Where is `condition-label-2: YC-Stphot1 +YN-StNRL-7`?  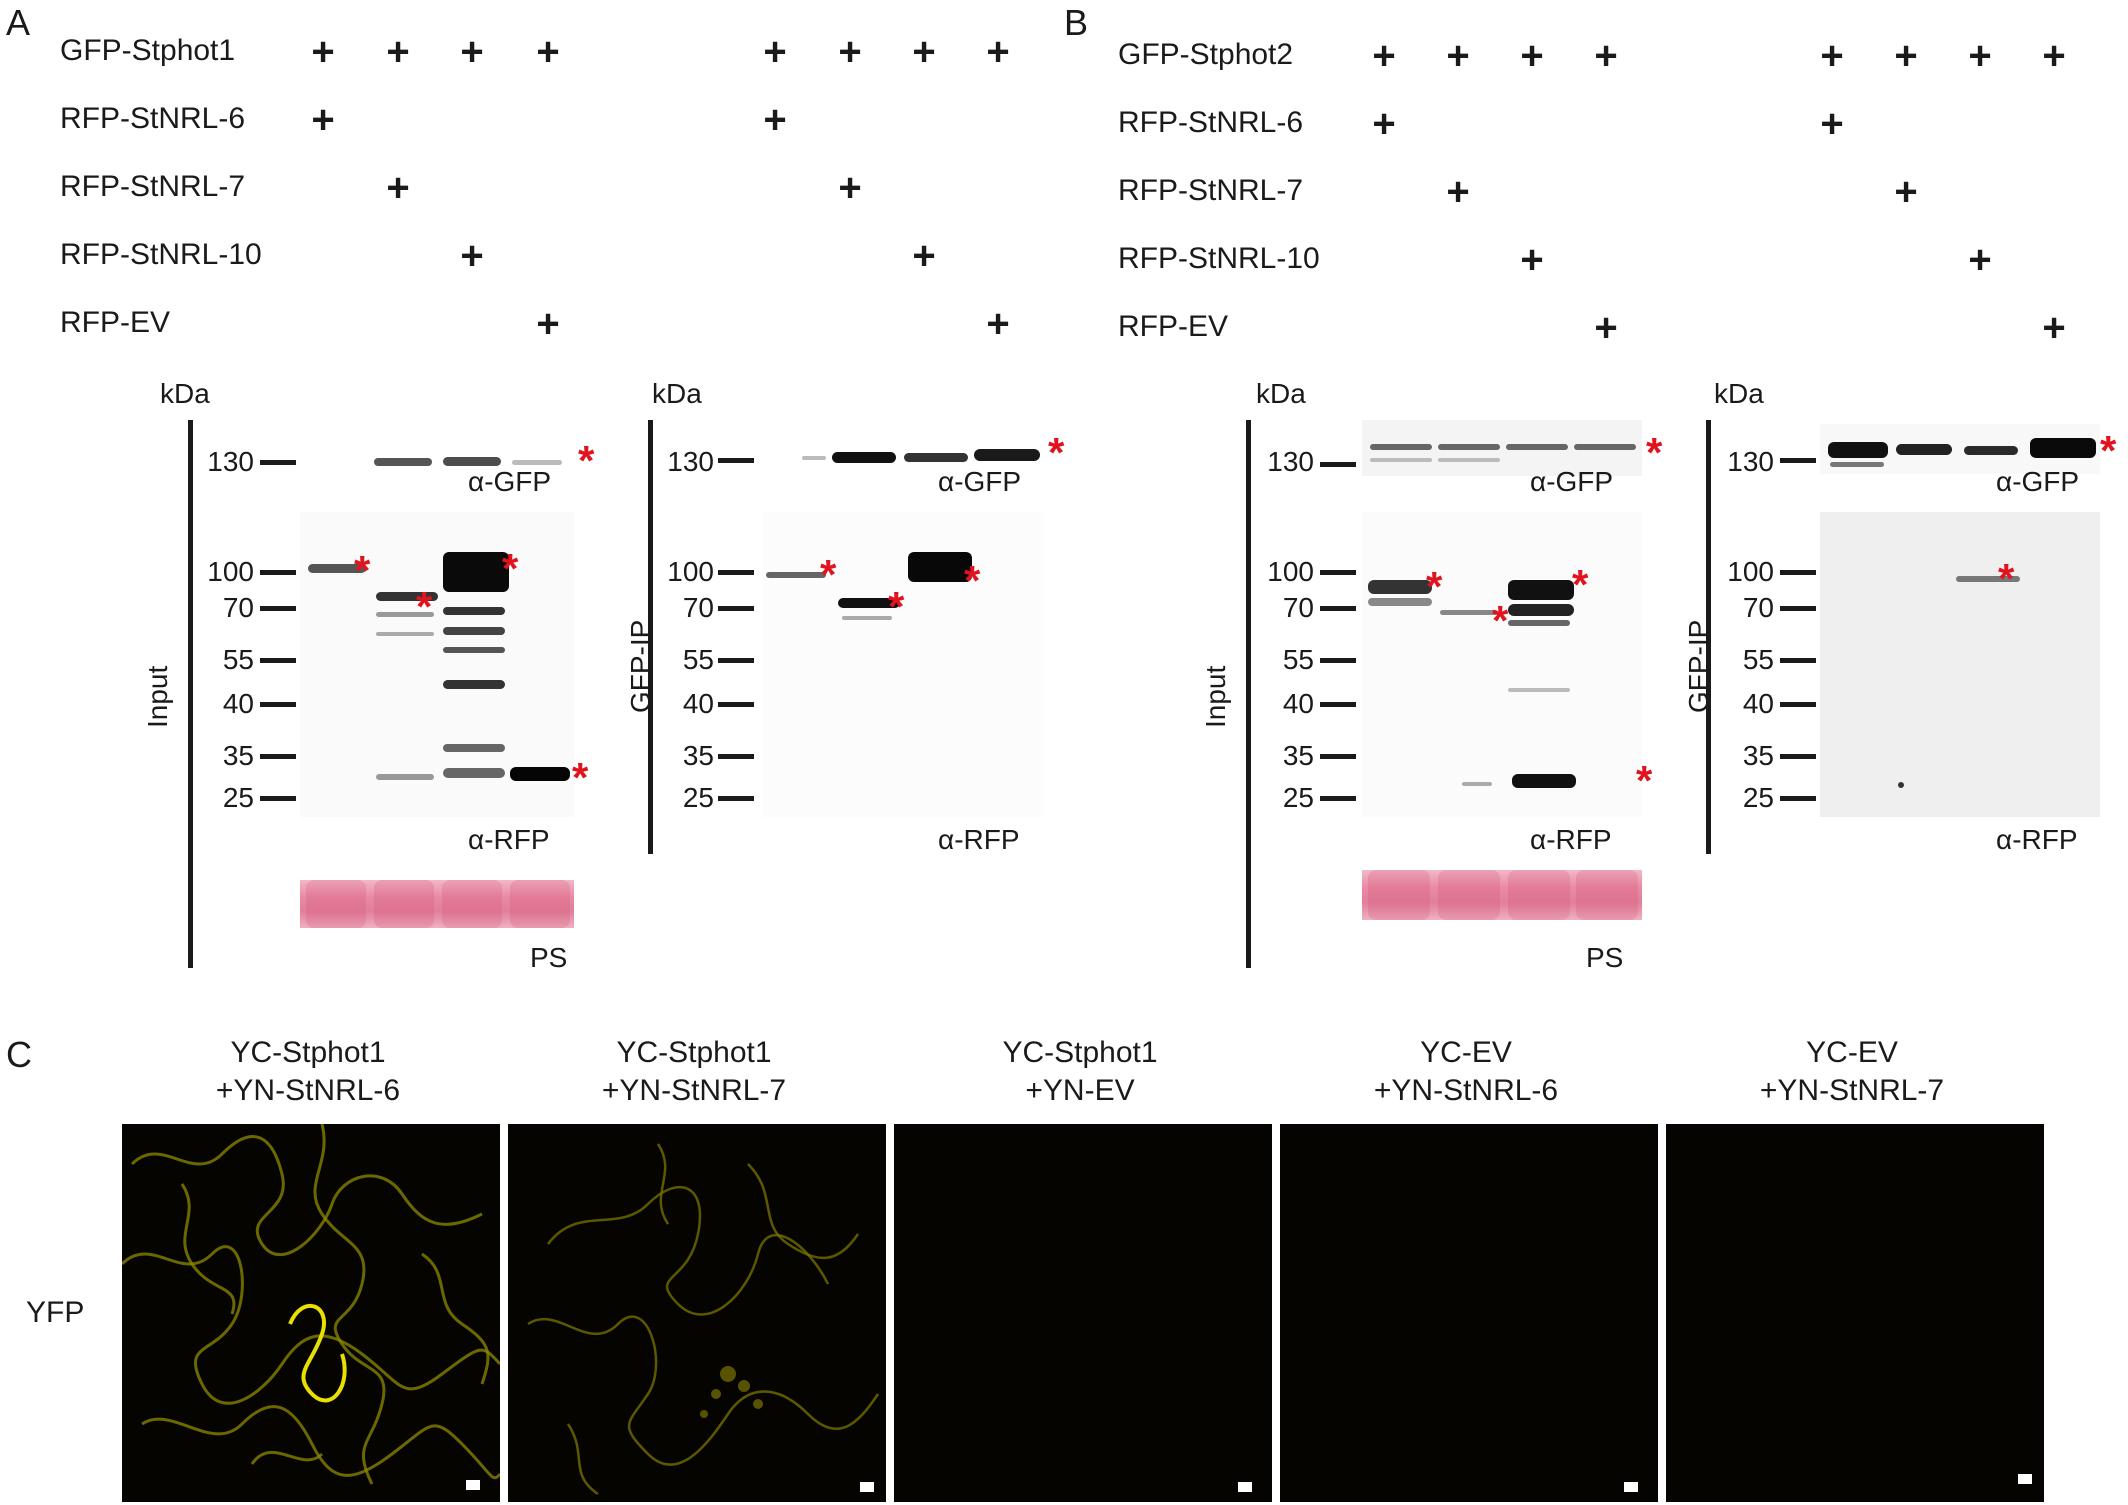
condition-label-2: YC-Stphot1 +YN-StNRL-7 is located at coordinates (694, 1071).